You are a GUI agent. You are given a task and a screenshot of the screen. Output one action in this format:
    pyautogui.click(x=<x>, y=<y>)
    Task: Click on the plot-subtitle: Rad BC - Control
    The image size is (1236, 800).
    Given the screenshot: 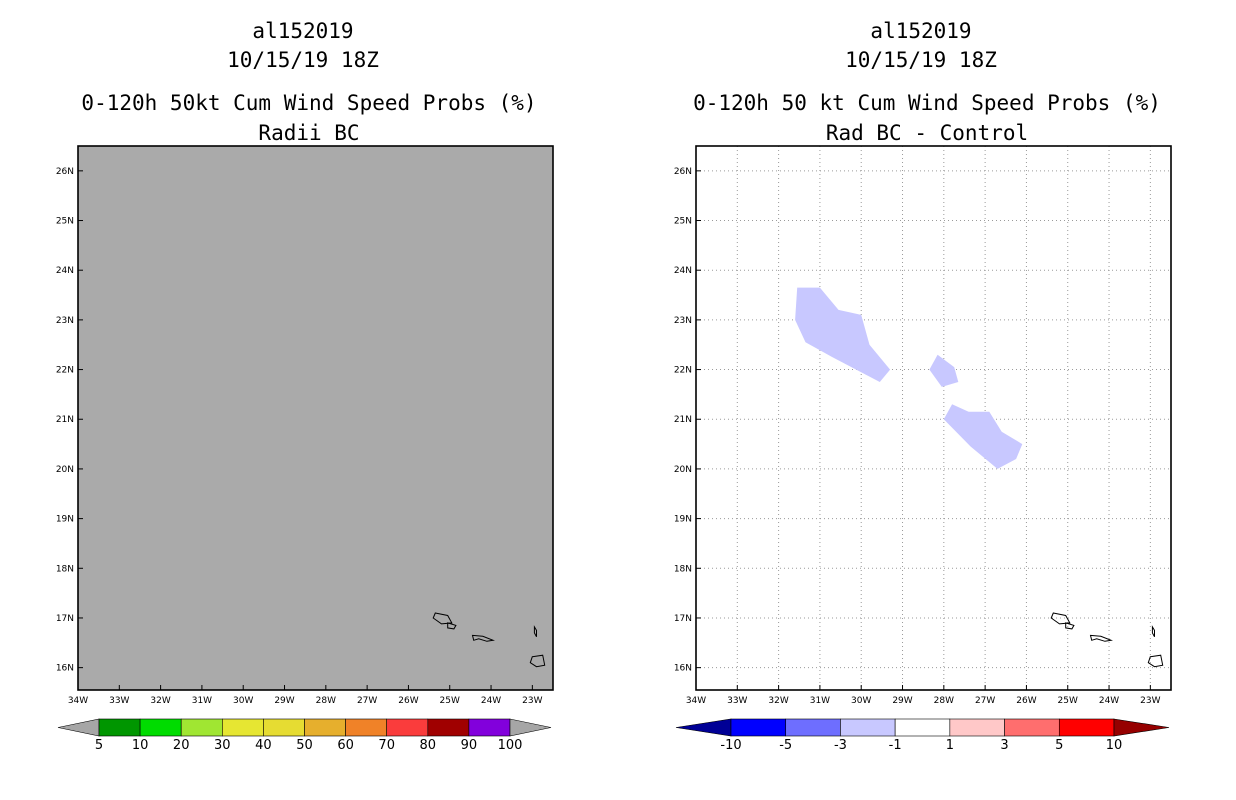 What is the action you would take?
    pyautogui.click(x=927, y=133)
    